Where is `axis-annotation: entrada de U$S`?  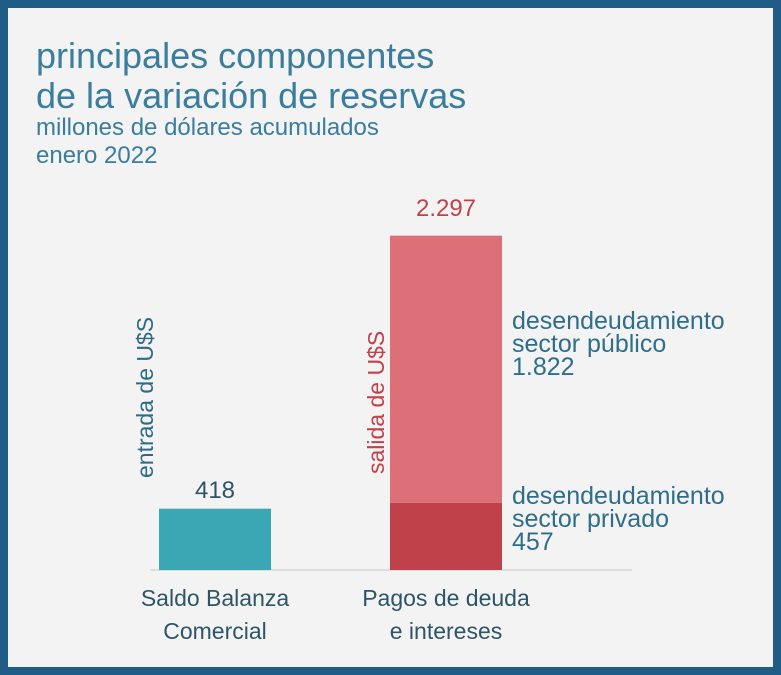
axis-annotation: entrada de U$S is located at coordinates (145, 397).